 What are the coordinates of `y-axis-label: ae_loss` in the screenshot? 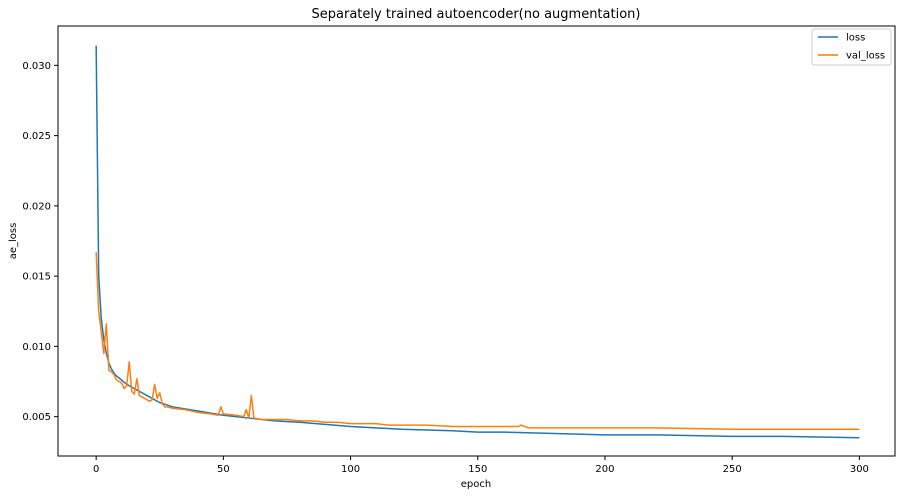 It's located at (13, 241).